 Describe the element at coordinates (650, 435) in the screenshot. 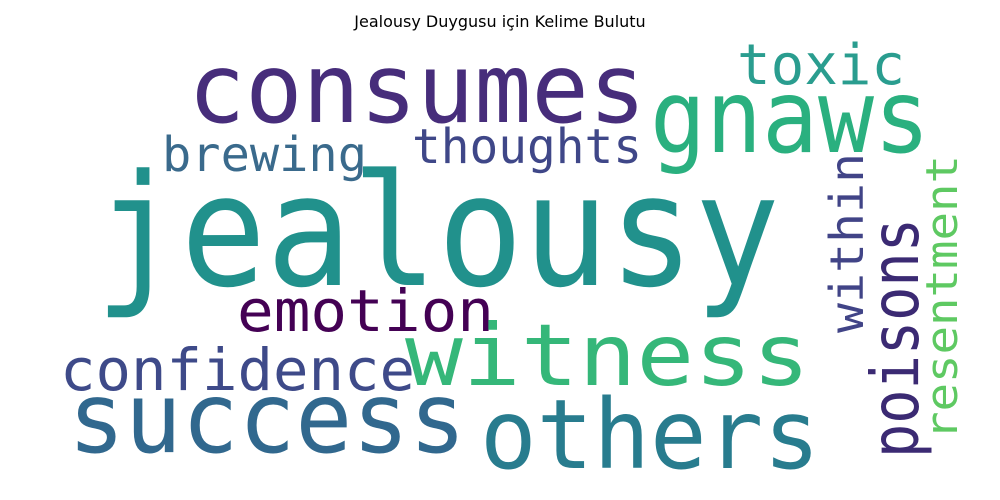

I see `word-others: others` at that location.